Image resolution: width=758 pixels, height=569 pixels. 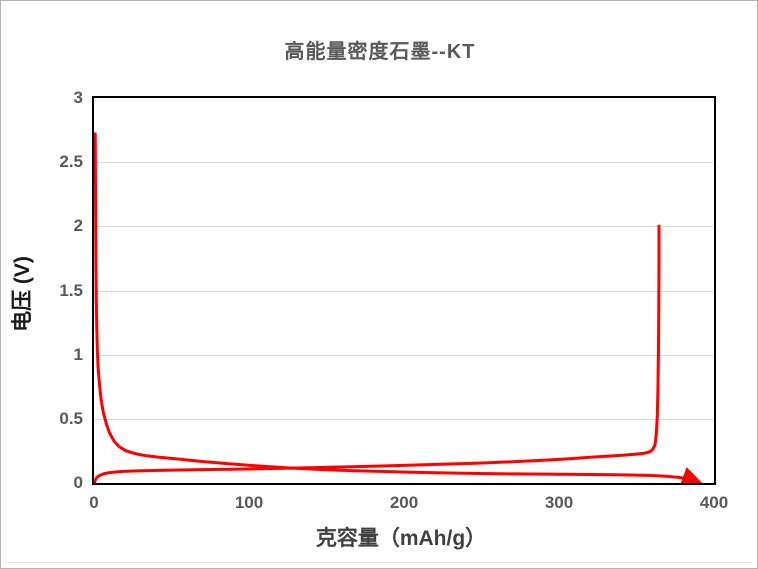 What do you see at coordinates (401, 538) in the screenshot?
I see `x-axis-title: 克容量（mAh/g）` at bounding box center [401, 538].